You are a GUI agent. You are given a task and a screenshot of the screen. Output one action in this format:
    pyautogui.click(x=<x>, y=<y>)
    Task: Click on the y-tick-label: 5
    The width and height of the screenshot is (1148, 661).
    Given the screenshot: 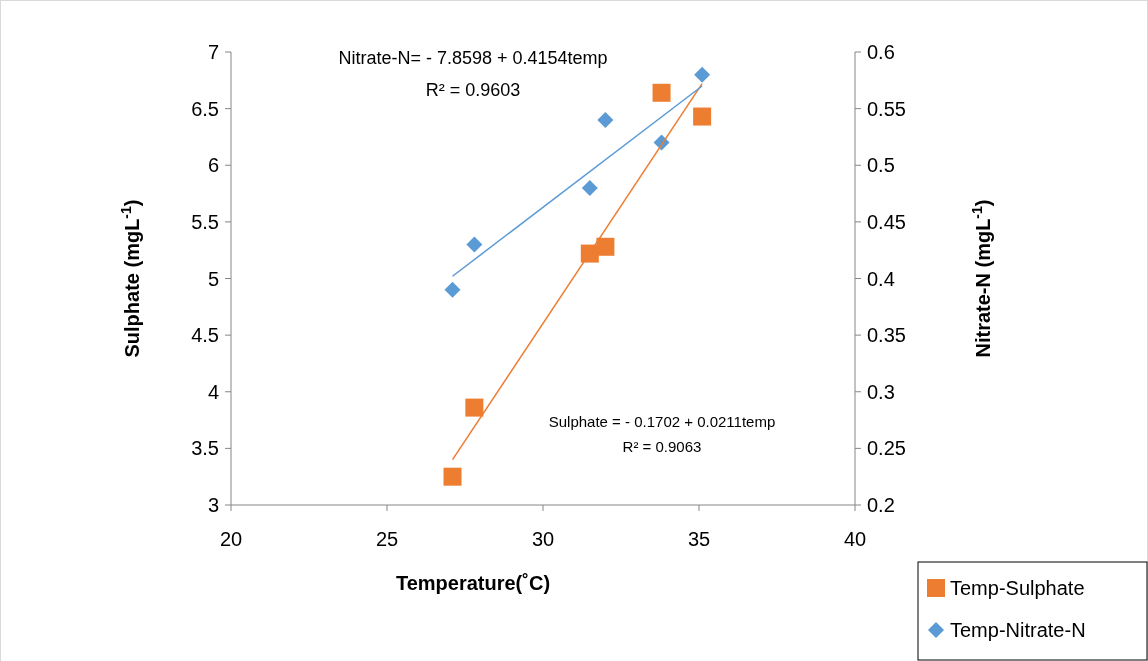 What is the action you would take?
    pyautogui.click(x=213, y=278)
    